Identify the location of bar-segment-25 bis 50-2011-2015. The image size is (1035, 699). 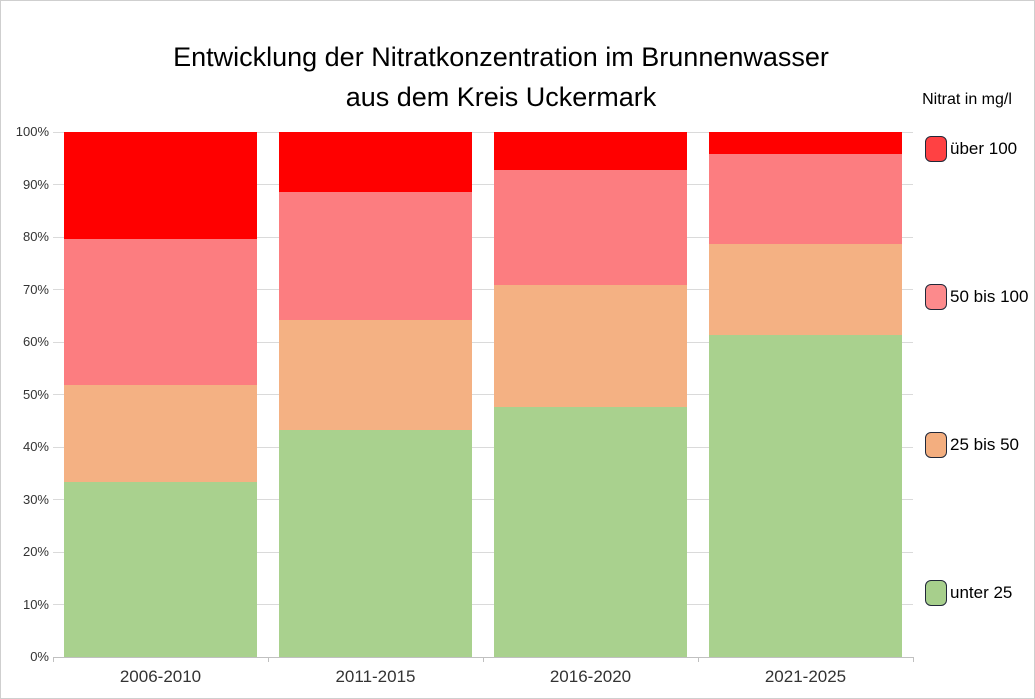
(375, 375).